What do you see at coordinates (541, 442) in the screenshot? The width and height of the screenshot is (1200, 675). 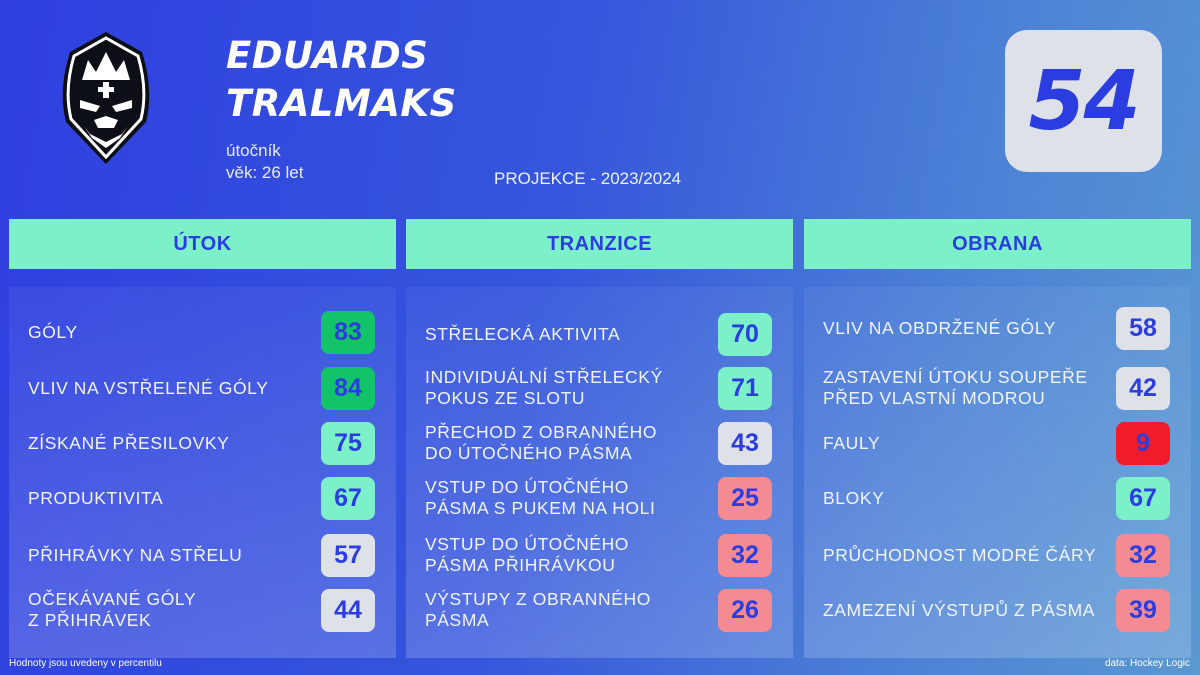 I see `metric-label: PŘECHOD Z OBRANNÉHO DO ÚTOČNÉHO PÁSMA` at bounding box center [541, 442].